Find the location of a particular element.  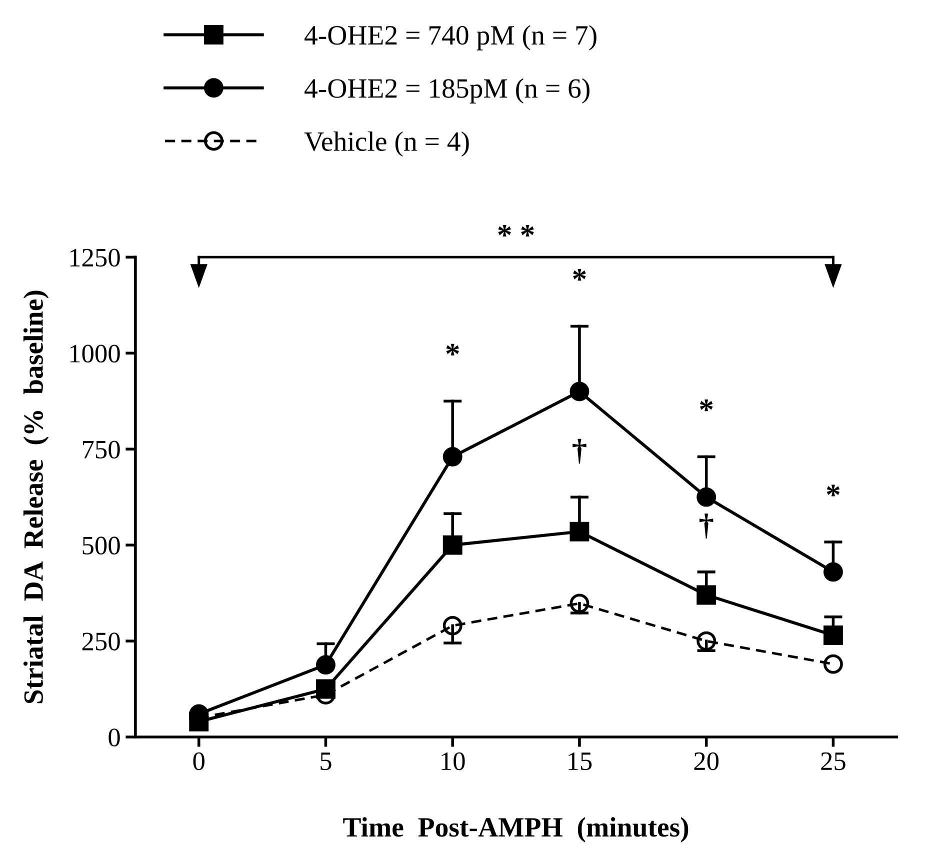

y-tick-label: 1000 is located at coordinates (95, 353).